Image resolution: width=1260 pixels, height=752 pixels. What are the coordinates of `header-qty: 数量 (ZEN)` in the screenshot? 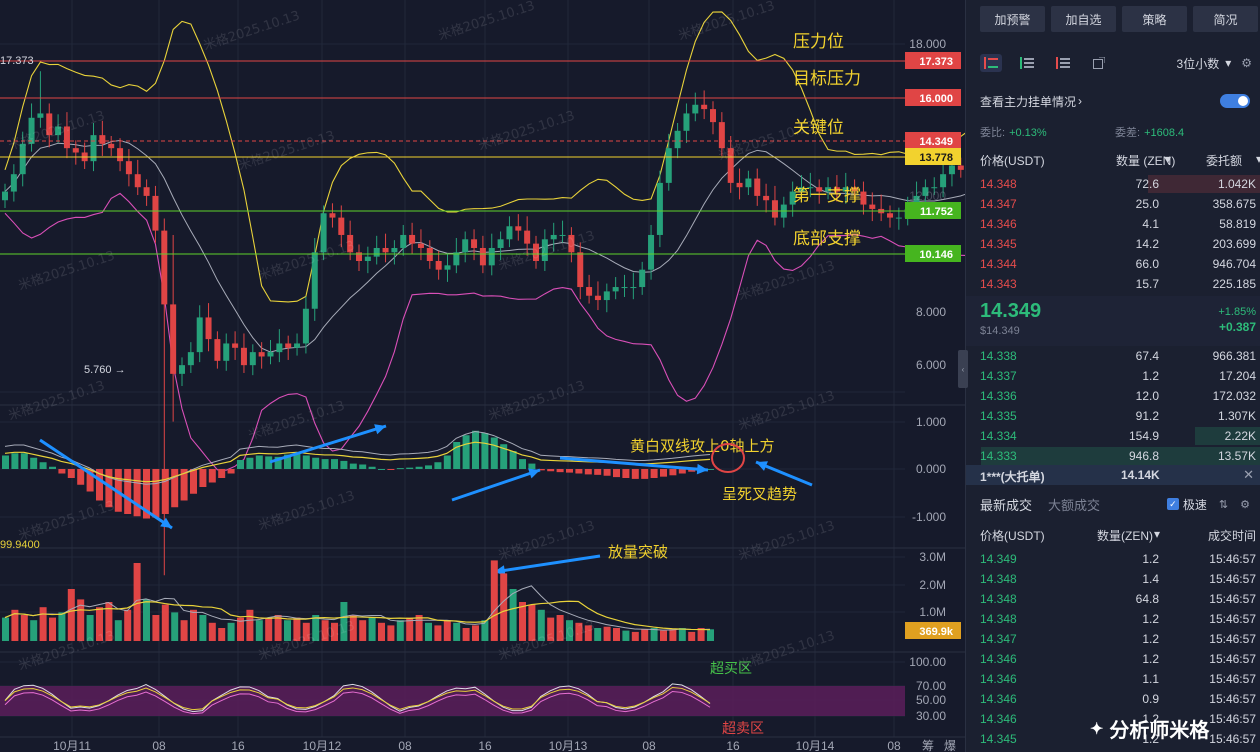 It's located at (1146, 161).